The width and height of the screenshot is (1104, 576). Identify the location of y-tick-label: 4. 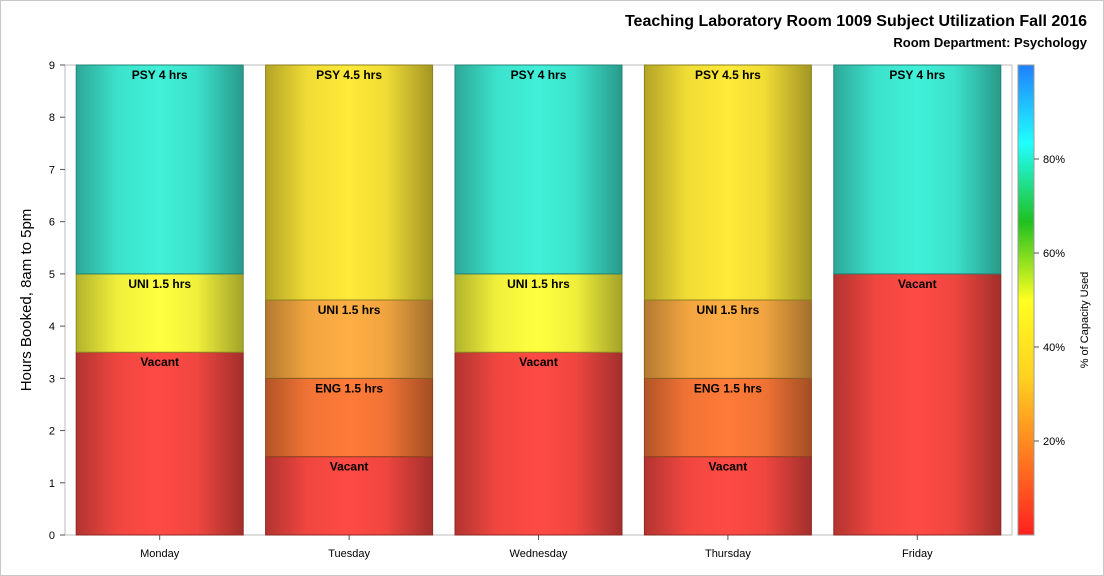
(52, 327).